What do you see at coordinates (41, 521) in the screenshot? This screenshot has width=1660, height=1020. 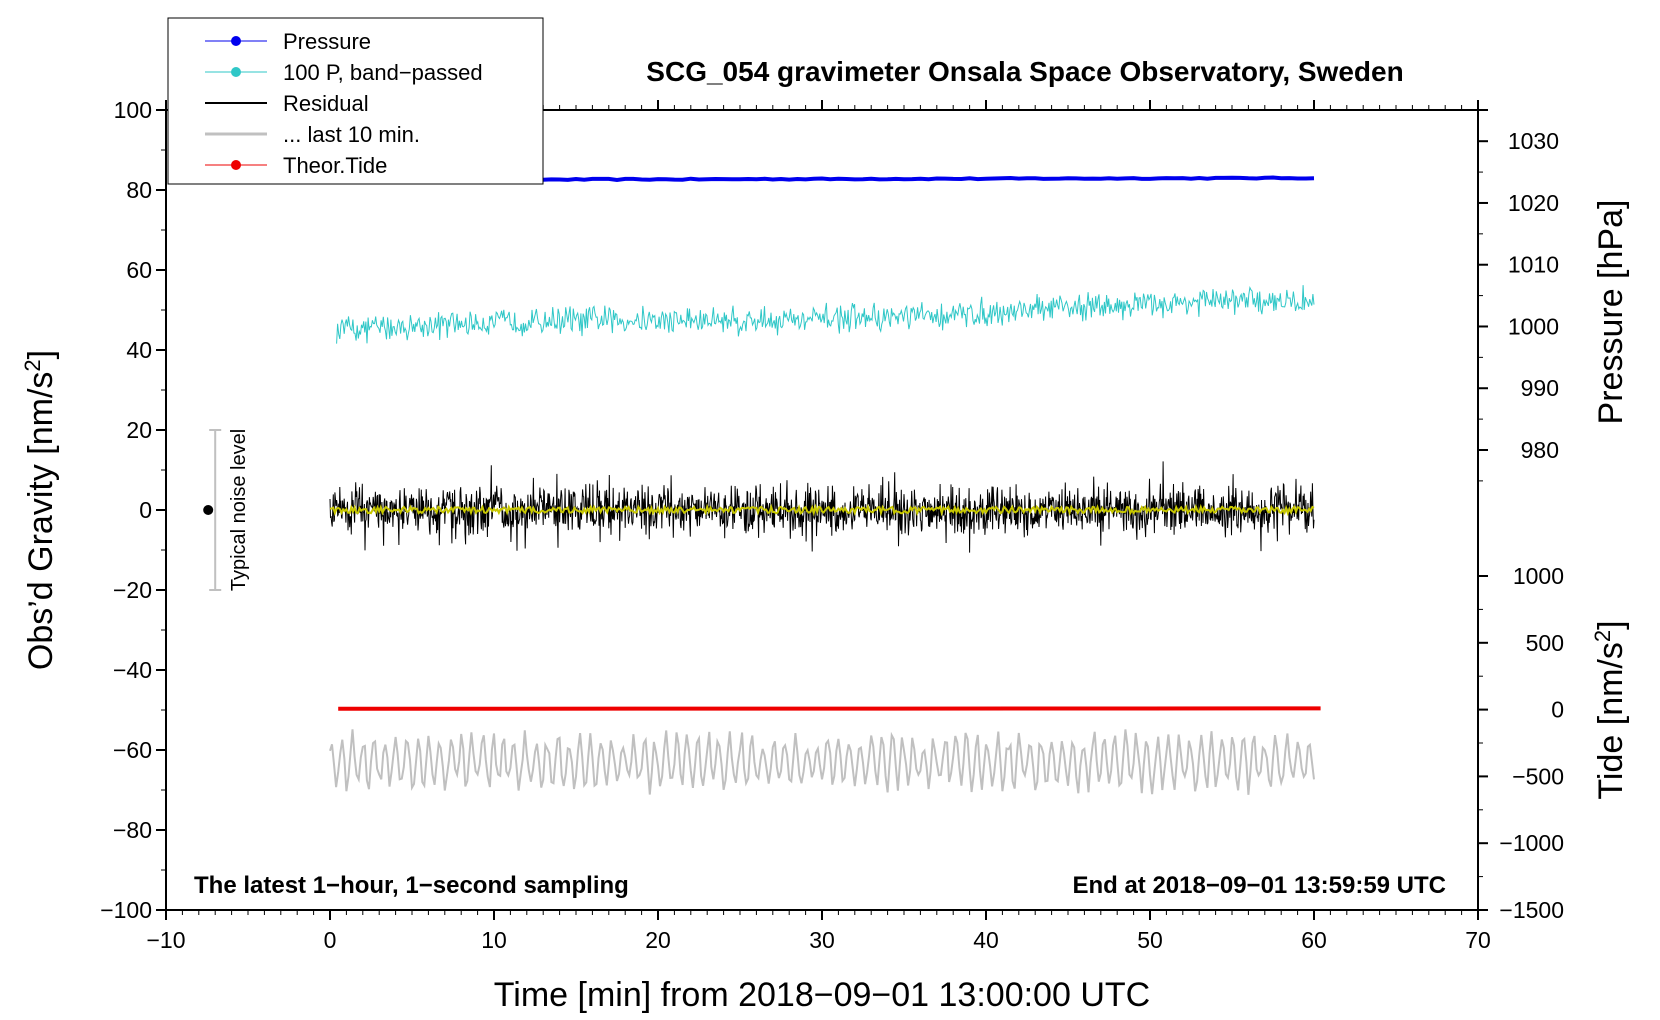 I see `y-axis-title-left-main: Obs’d Gravity [nm/s` at bounding box center [41, 521].